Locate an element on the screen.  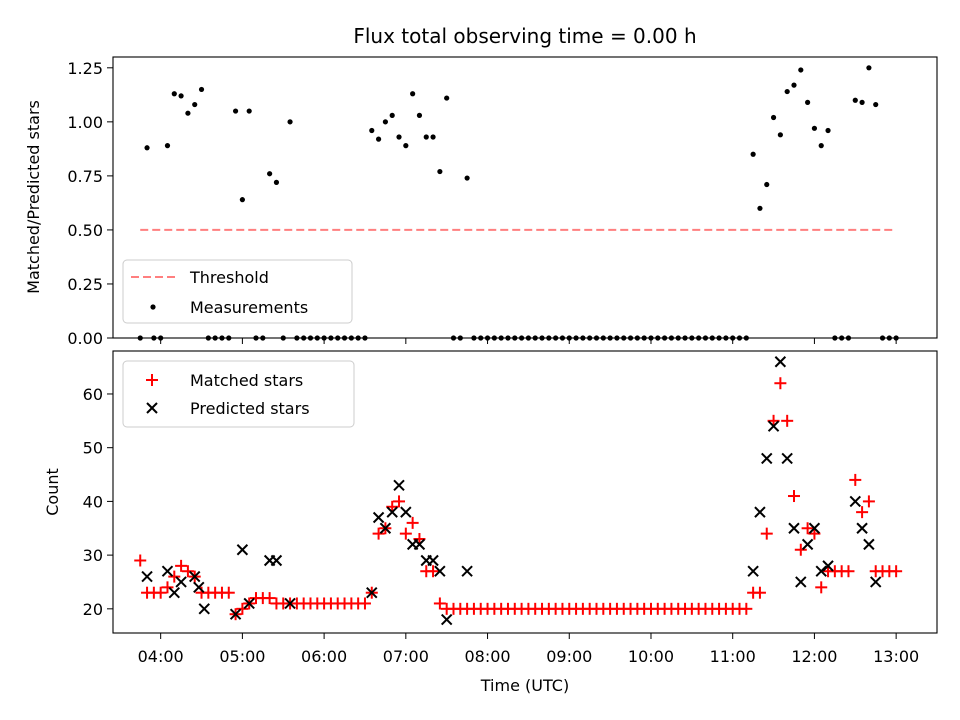
bottom-y-axis: 20 30 40 50 60 is located at coordinates (98, 502).